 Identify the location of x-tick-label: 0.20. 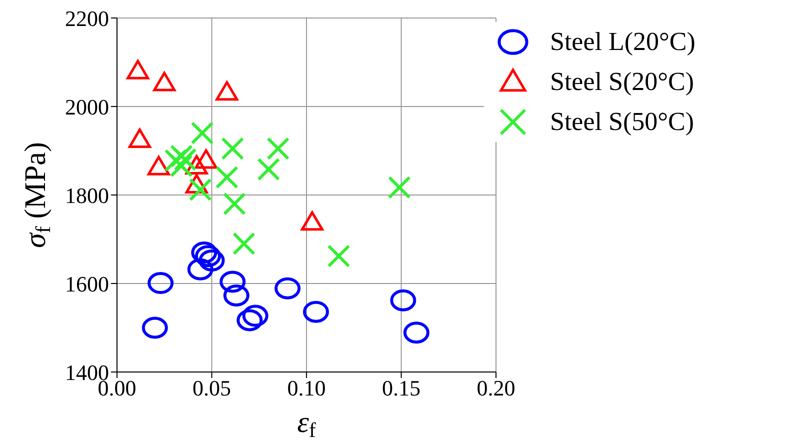
(496, 388).